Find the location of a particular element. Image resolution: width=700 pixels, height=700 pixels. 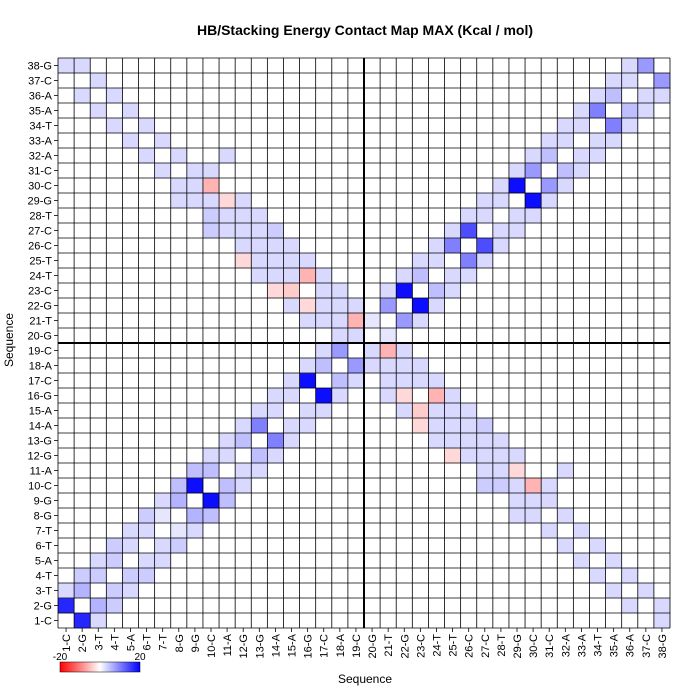

y-tick-label: 19-C is located at coordinates (40, 352).